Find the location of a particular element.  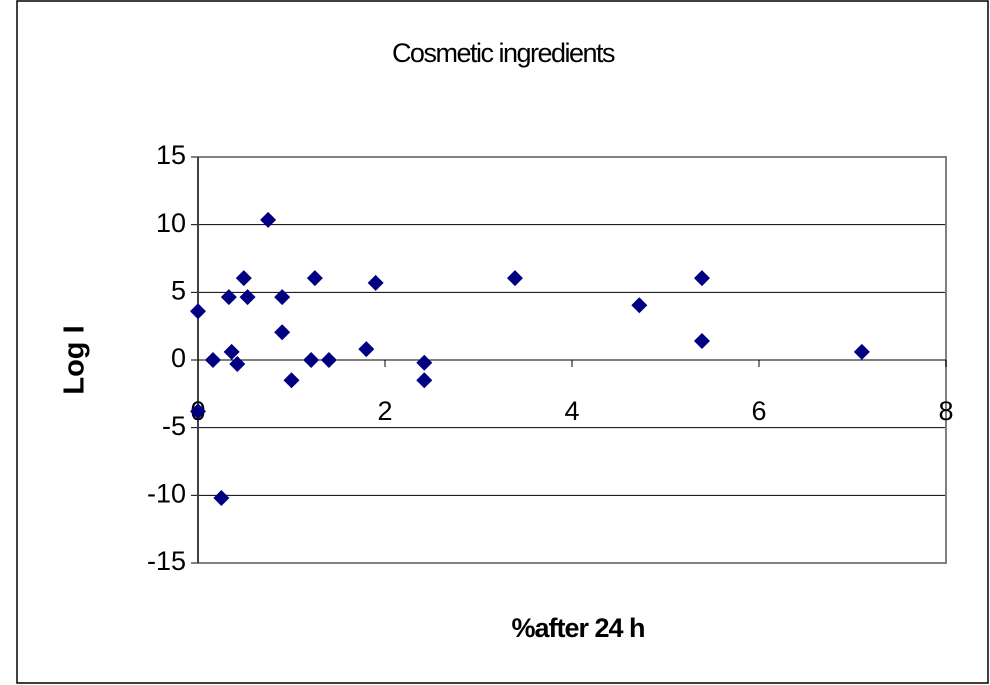

chart-title: Cosmetic ingredients is located at coordinates (503, 53).